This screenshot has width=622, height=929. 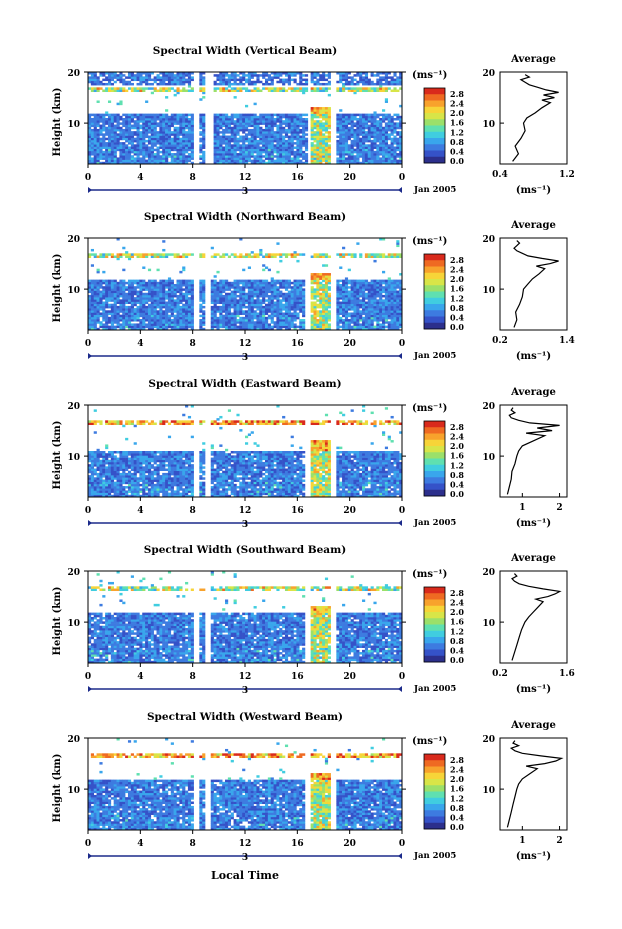 What do you see at coordinates (245, 284) in the screenshot?
I see `heatmap-cells` at bounding box center [245, 284].